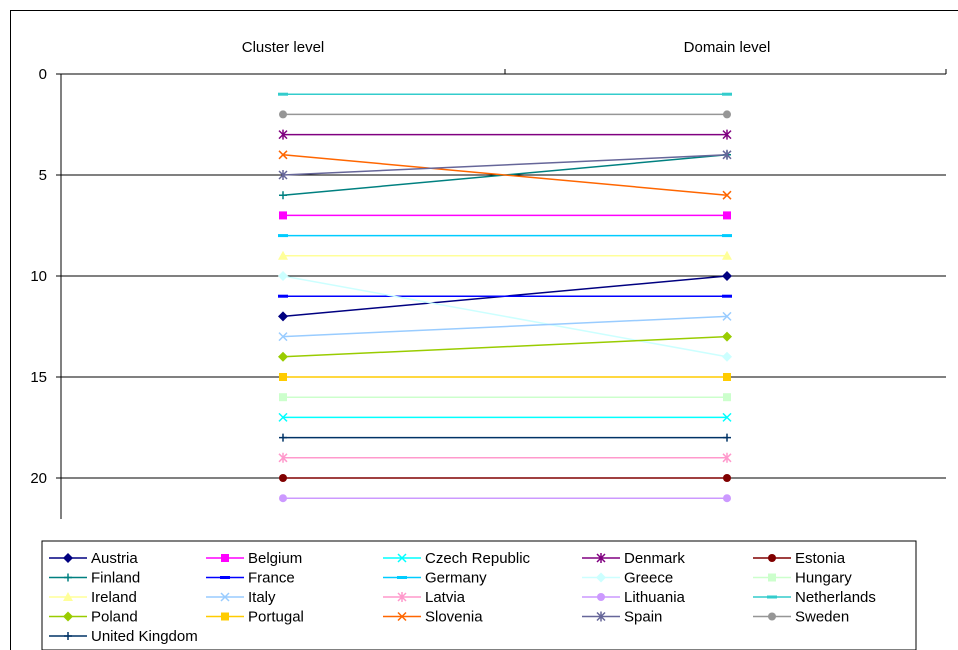  I want to click on y-tick-label: 15, so click(38, 377).